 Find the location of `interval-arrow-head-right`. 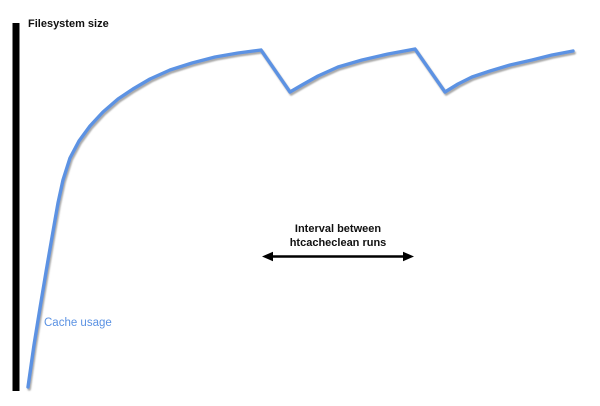

interval-arrow-head-right is located at coordinates (408, 256).